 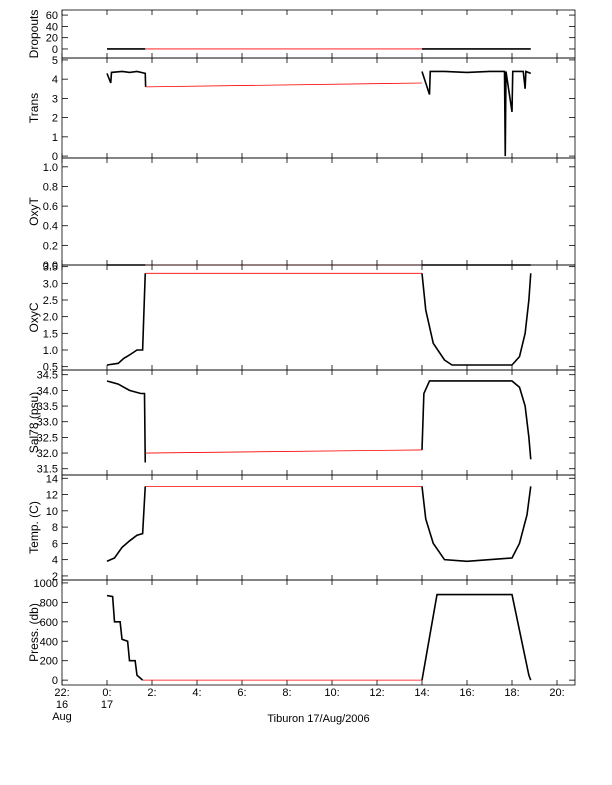 What do you see at coordinates (318, 719) in the screenshot?
I see `x-axis-label: Tiburon 17/Aug/2006` at bounding box center [318, 719].